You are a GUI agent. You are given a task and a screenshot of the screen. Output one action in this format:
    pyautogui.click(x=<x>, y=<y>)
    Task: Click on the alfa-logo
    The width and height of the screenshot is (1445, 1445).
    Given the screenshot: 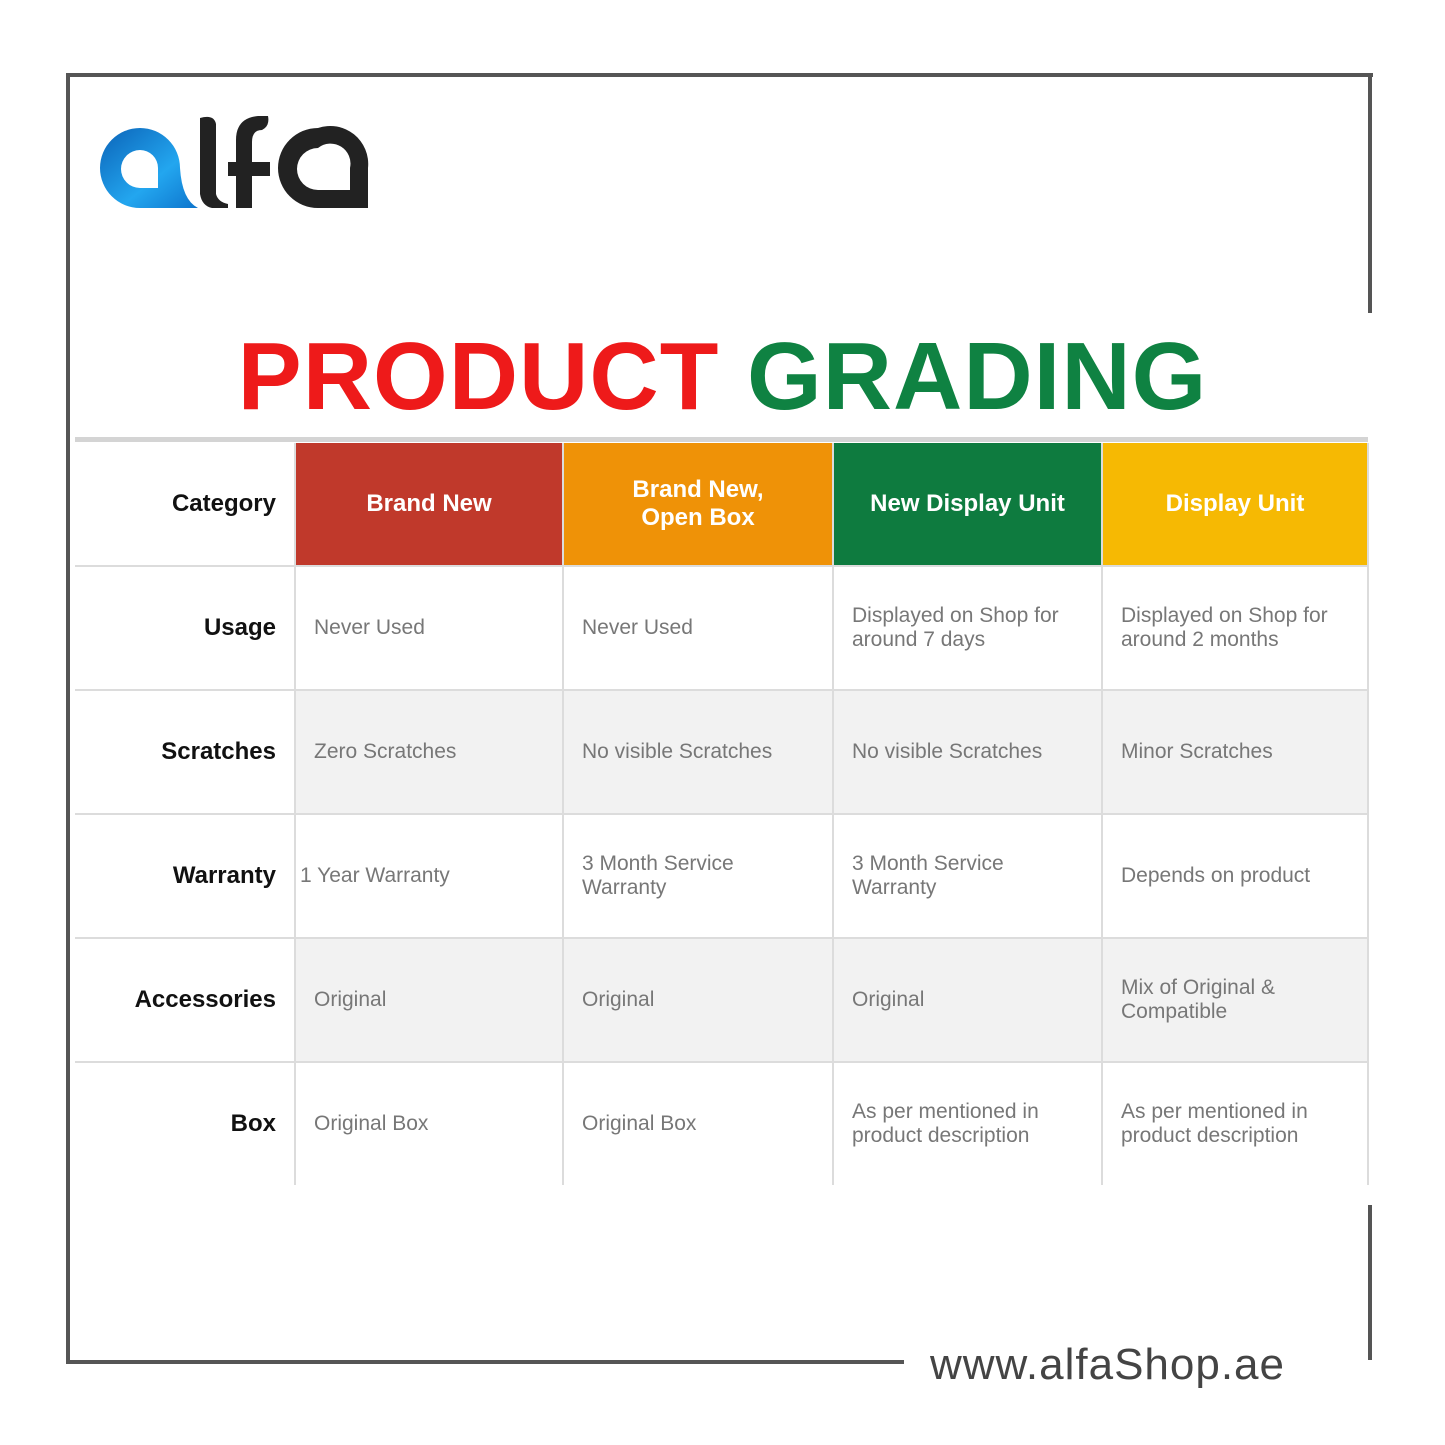 What is the action you would take?
    pyautogui.click(x=234, y=162)
    